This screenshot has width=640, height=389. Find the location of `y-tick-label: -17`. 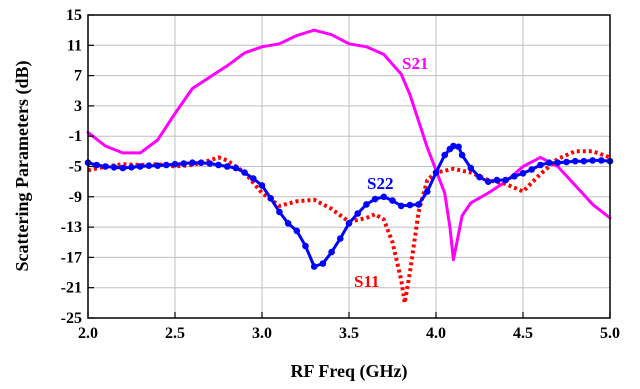

y-tick-label: -17 is located at coordinates (71, 257).